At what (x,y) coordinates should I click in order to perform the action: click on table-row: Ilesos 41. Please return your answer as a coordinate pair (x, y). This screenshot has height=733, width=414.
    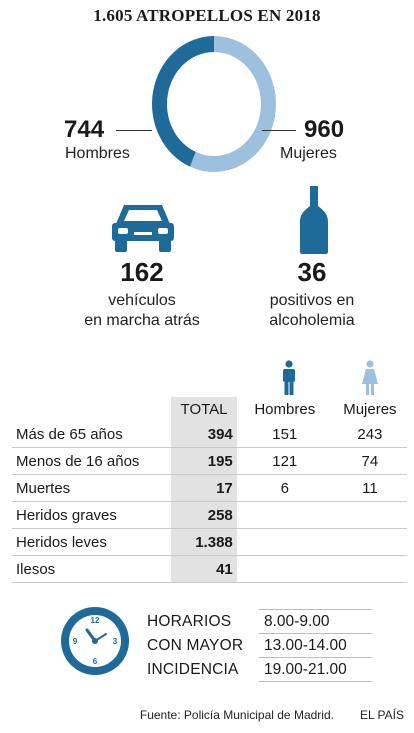
    Looking at the image, I should click on (209, 569).